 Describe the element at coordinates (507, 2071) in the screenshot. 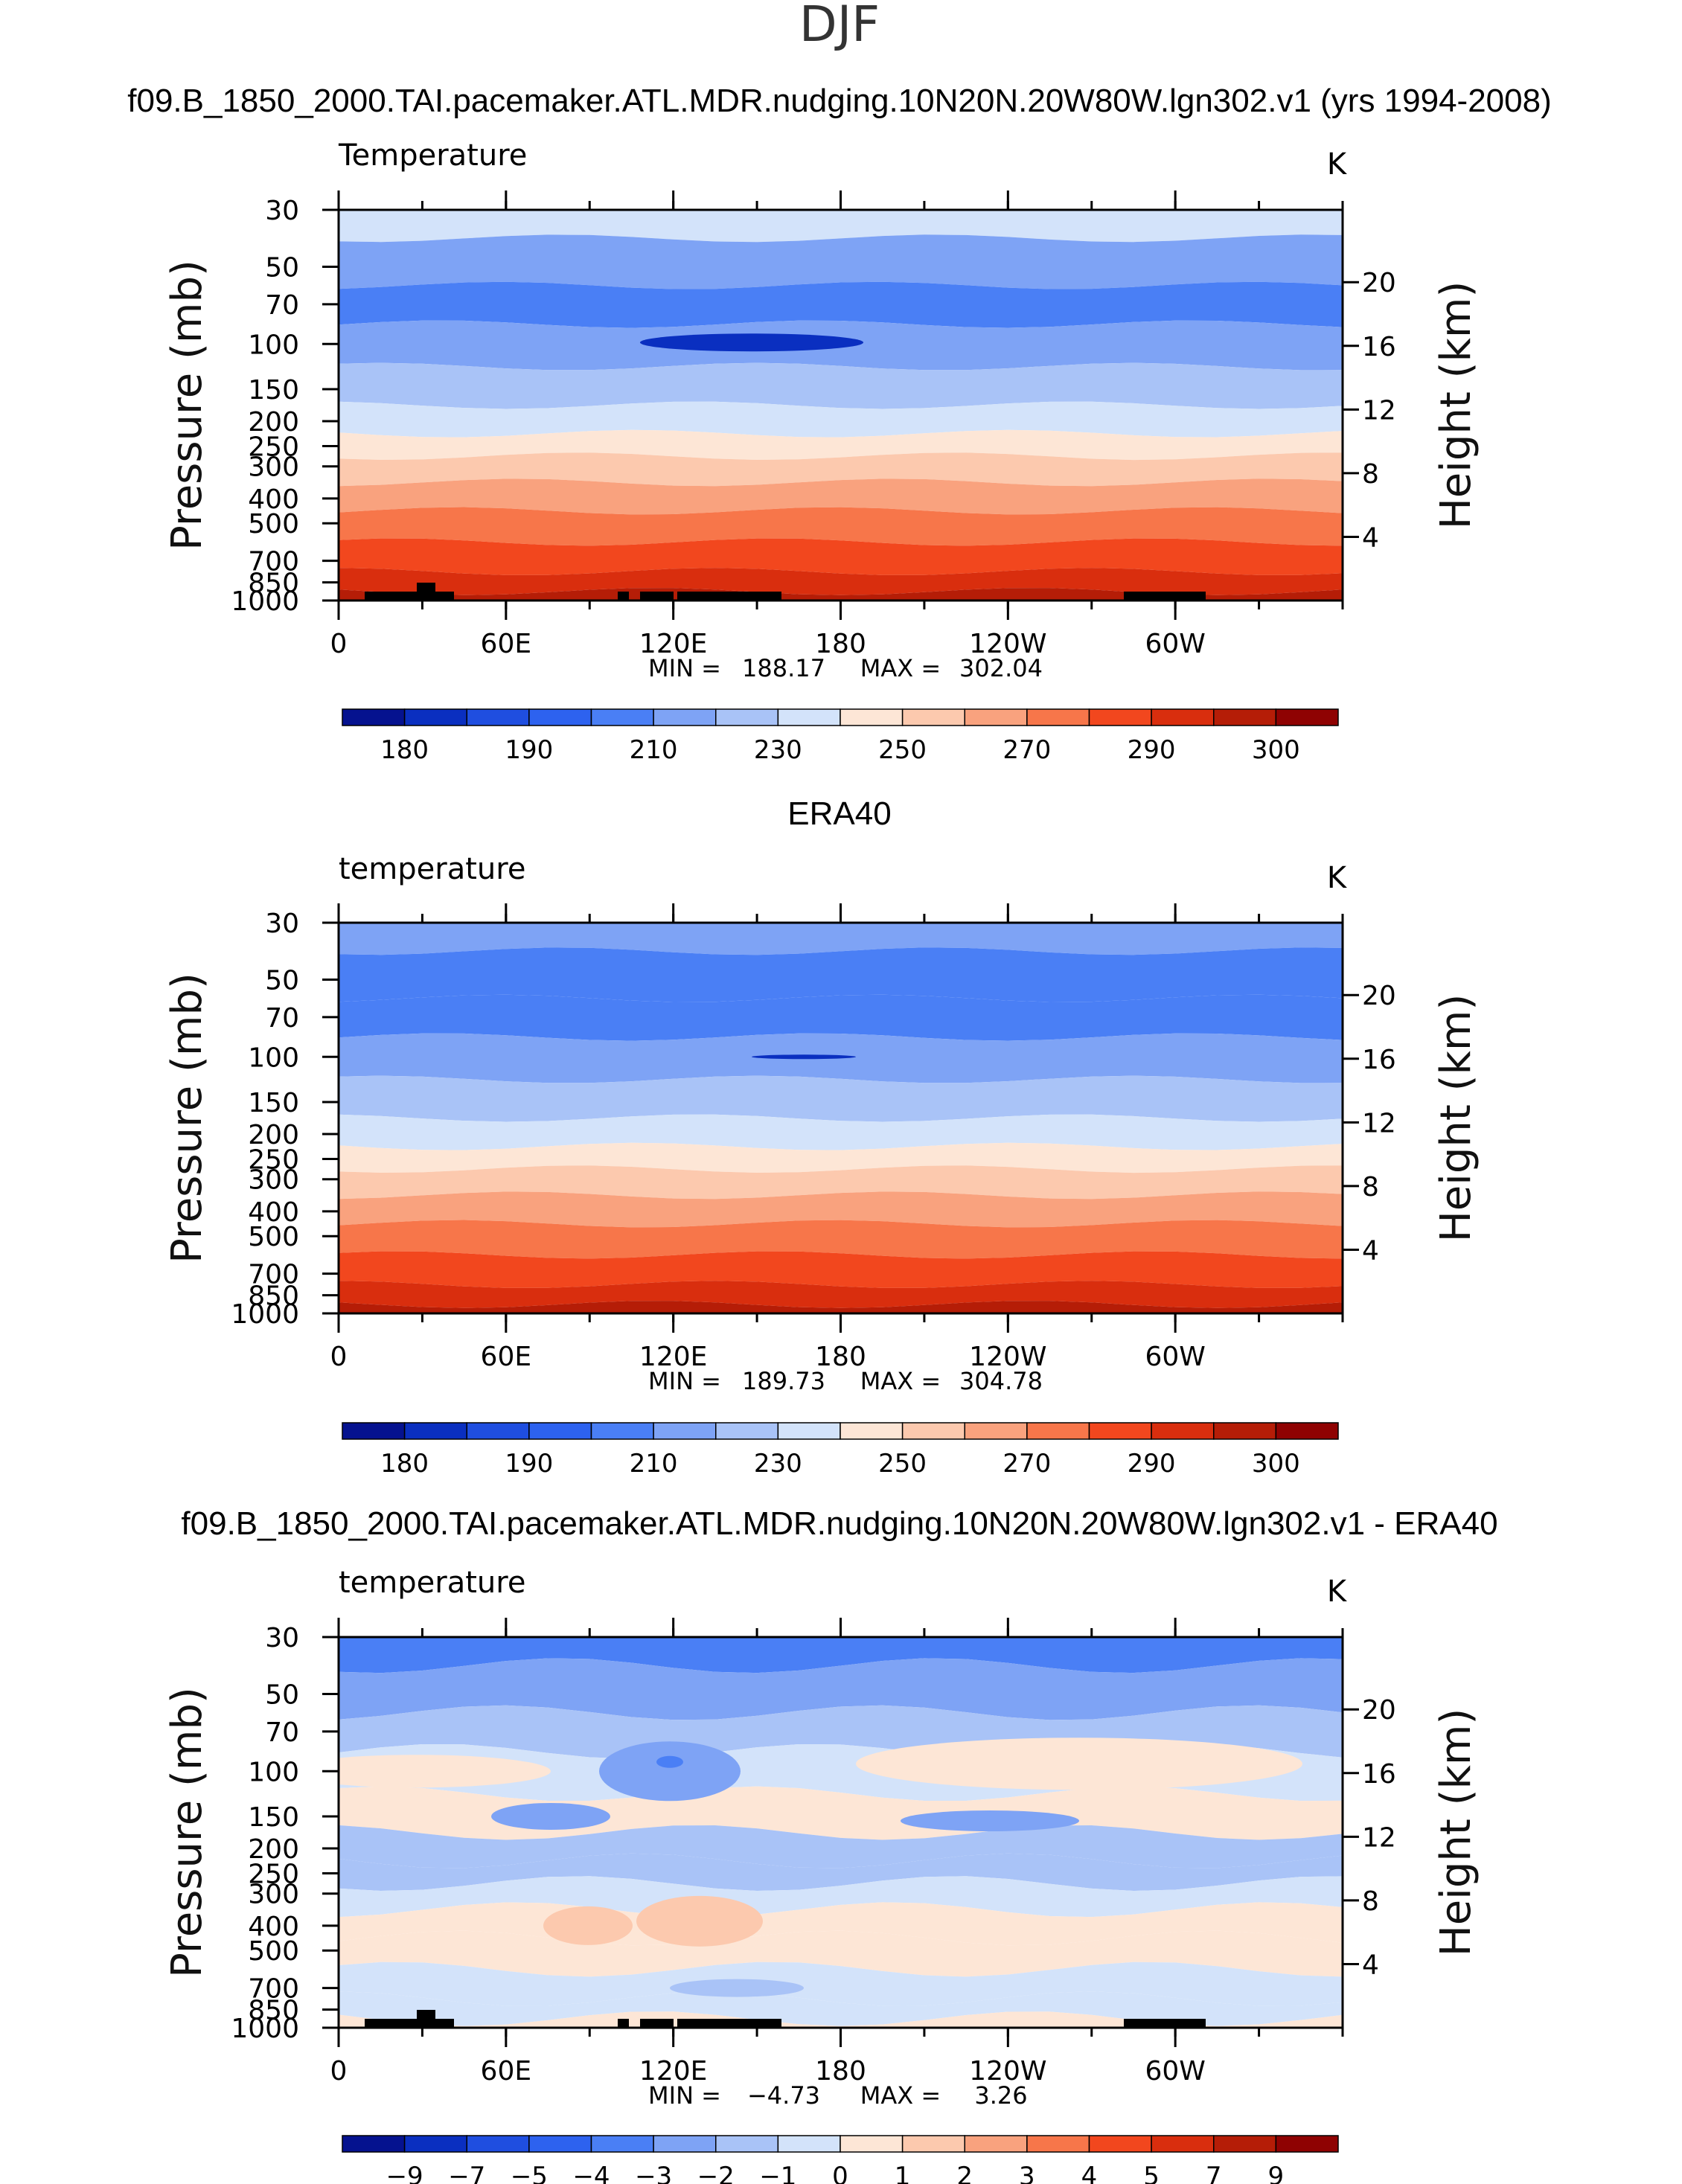

I see `lon-tick-label: 60E` at that location.